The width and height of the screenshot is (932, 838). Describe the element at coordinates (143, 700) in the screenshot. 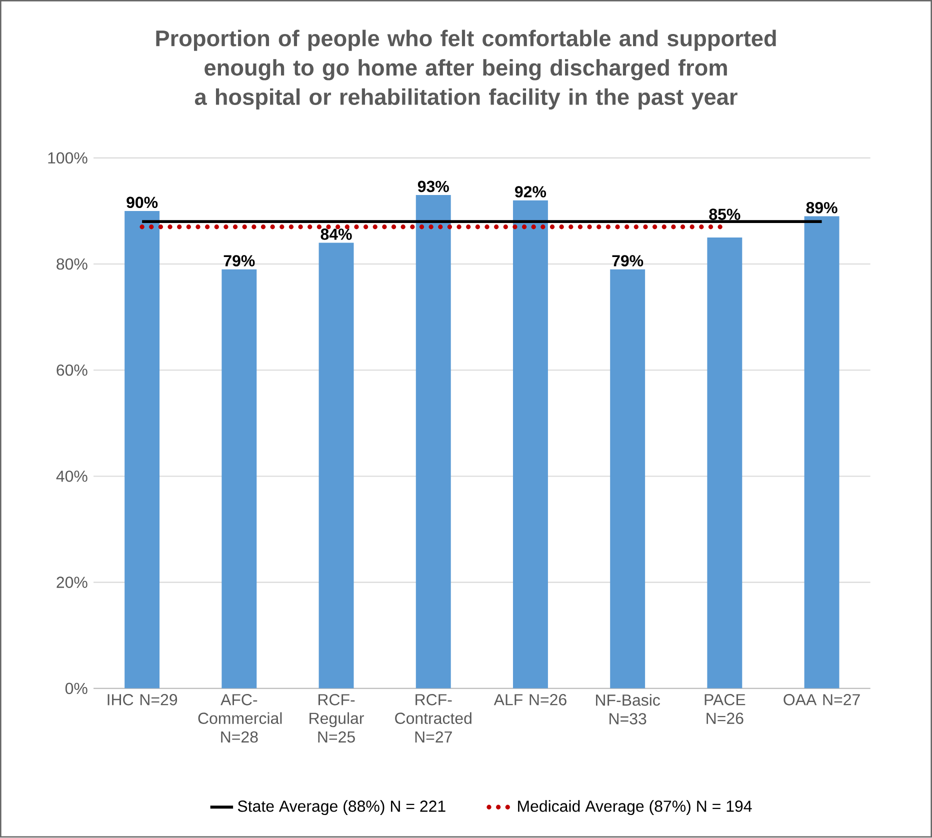

I see `x-tick-label: IHC N=29` at that location.